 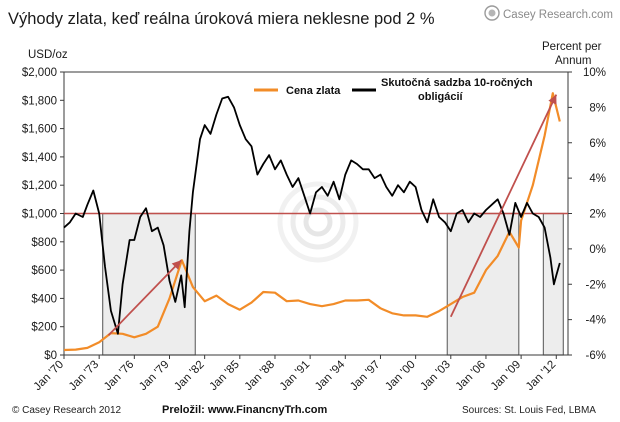 What do you see at coordinates (39, 130) in the screenshot?
I see `left-tick-label-8: $1,600` at bounding box center [39, 130].